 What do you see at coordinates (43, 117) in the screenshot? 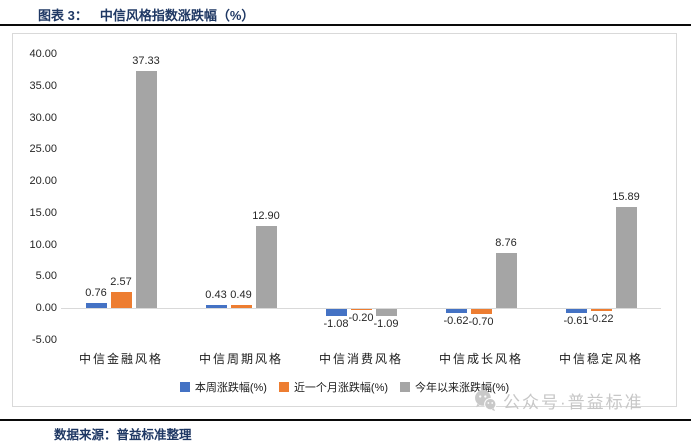
I see `y-axis-tick-label: 30.00` at bounding box center [43, 117].